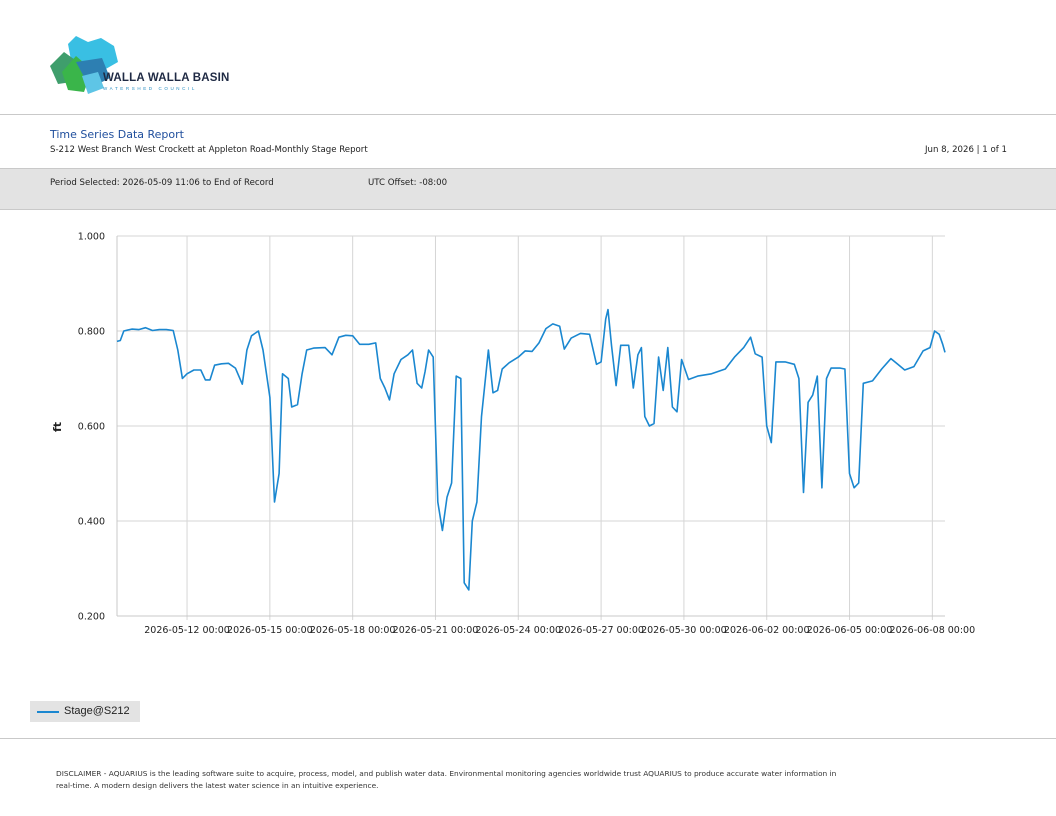 The height and width of the screenshot is (816, 1056). I want to click on utc-offset: UTC Offset: -08:00, so click(408, 183).